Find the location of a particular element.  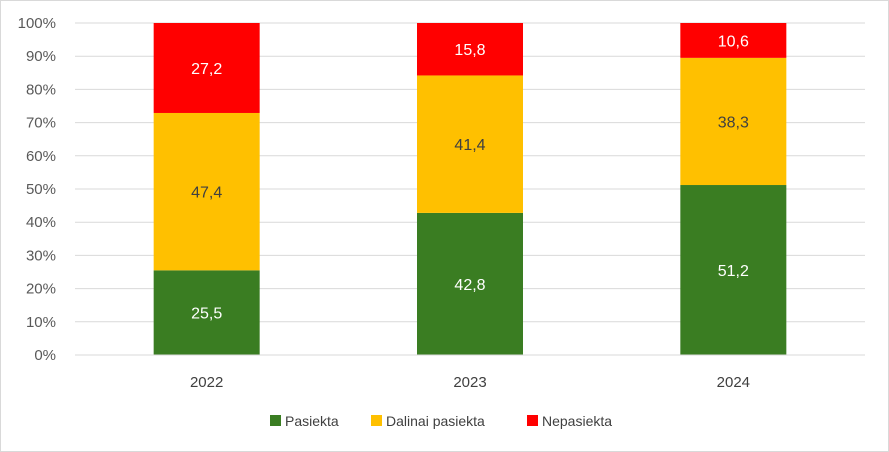

data-label: 51,2 is located at coordinates (733, 271).